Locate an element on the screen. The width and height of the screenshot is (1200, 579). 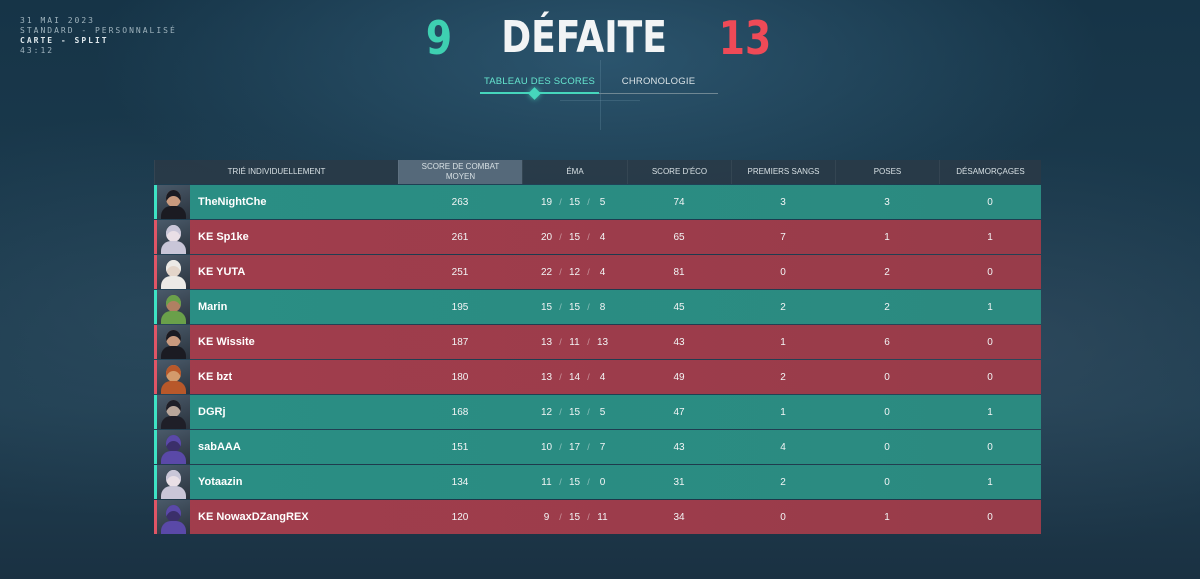
kda-cell: 19 / 15 / 5 is located at coordinates (574, 202).